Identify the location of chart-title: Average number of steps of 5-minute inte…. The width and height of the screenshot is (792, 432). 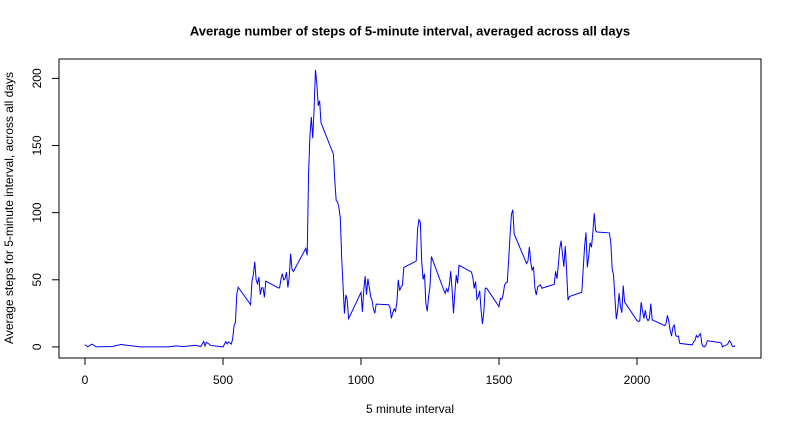
(410, 30).